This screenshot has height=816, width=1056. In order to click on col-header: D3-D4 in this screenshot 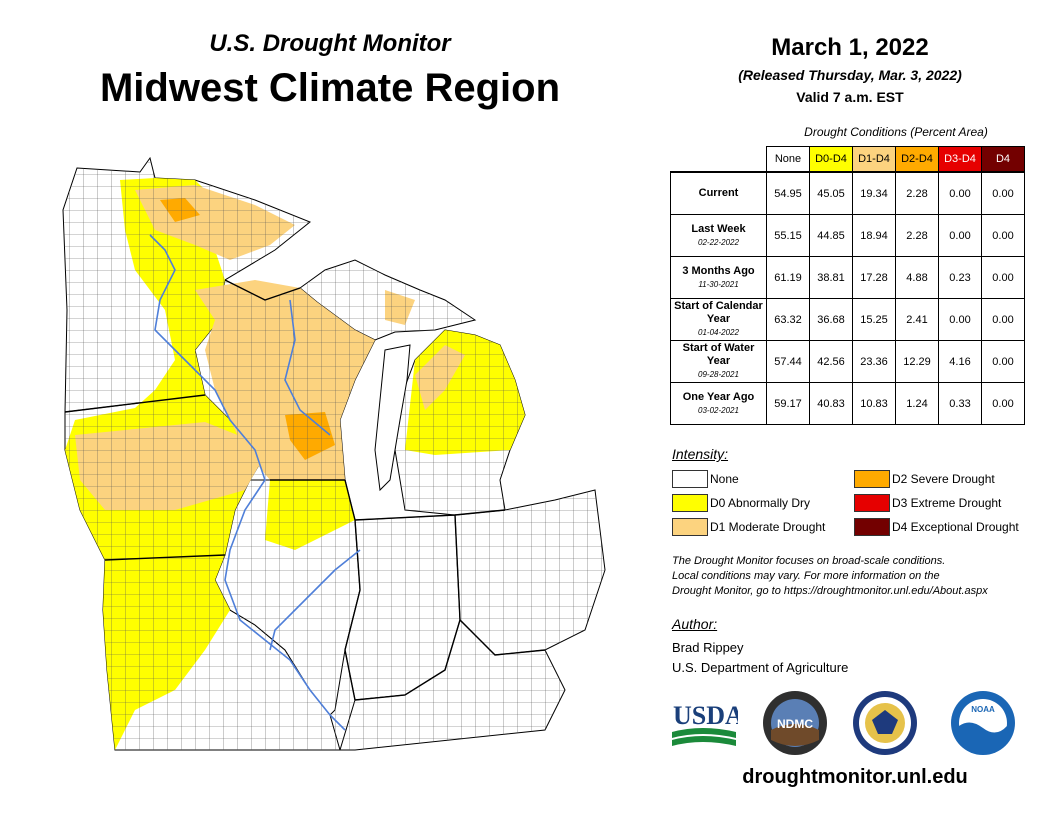, I will do `click(960, 159)`.